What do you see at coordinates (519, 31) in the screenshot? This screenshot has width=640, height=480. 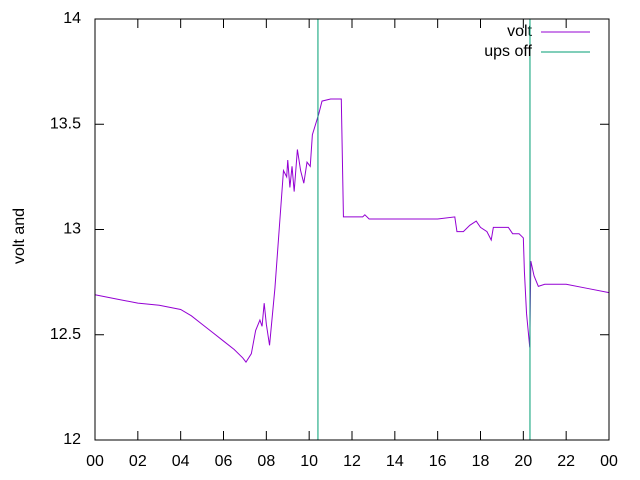 I see `legend-label: volt` at bounding box center [519, 31].